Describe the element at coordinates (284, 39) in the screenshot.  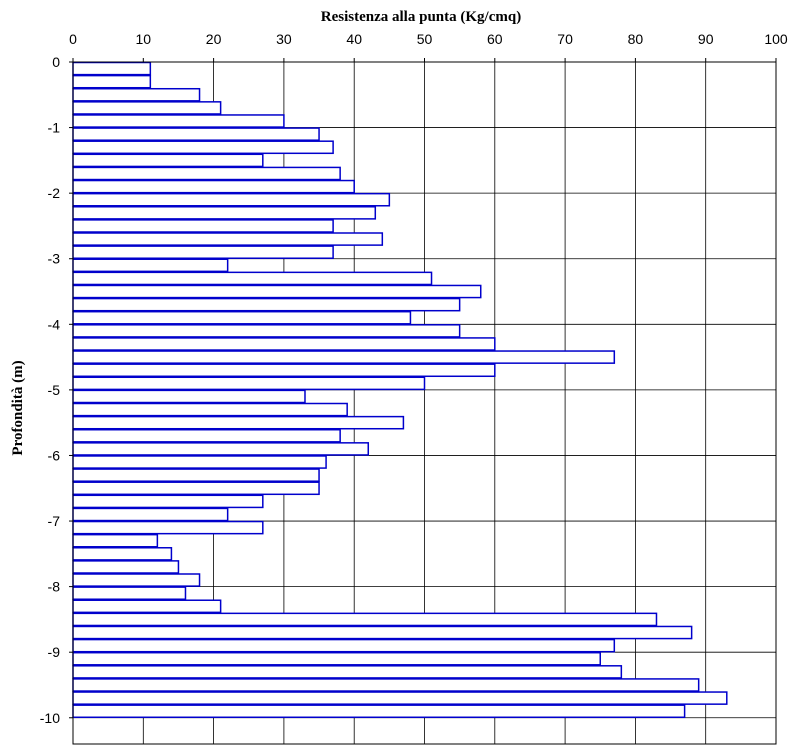
I see `x-tick-label: 30` at that location.